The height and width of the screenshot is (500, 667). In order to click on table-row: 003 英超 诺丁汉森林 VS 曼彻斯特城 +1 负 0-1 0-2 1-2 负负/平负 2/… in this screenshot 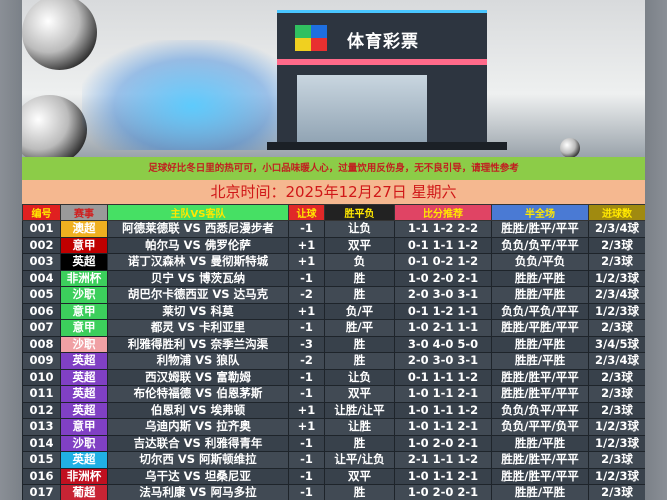, I will do `click(333, 262)`.